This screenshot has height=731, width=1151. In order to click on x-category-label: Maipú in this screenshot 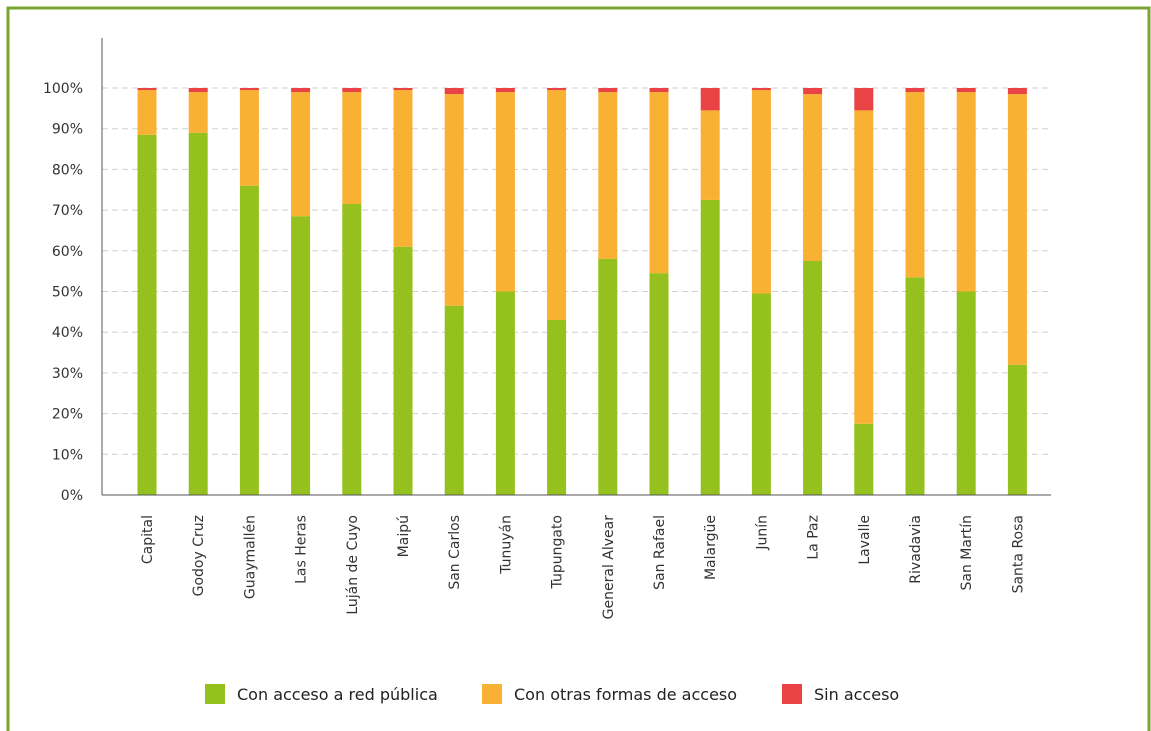, I will do `click(404, 536)`.